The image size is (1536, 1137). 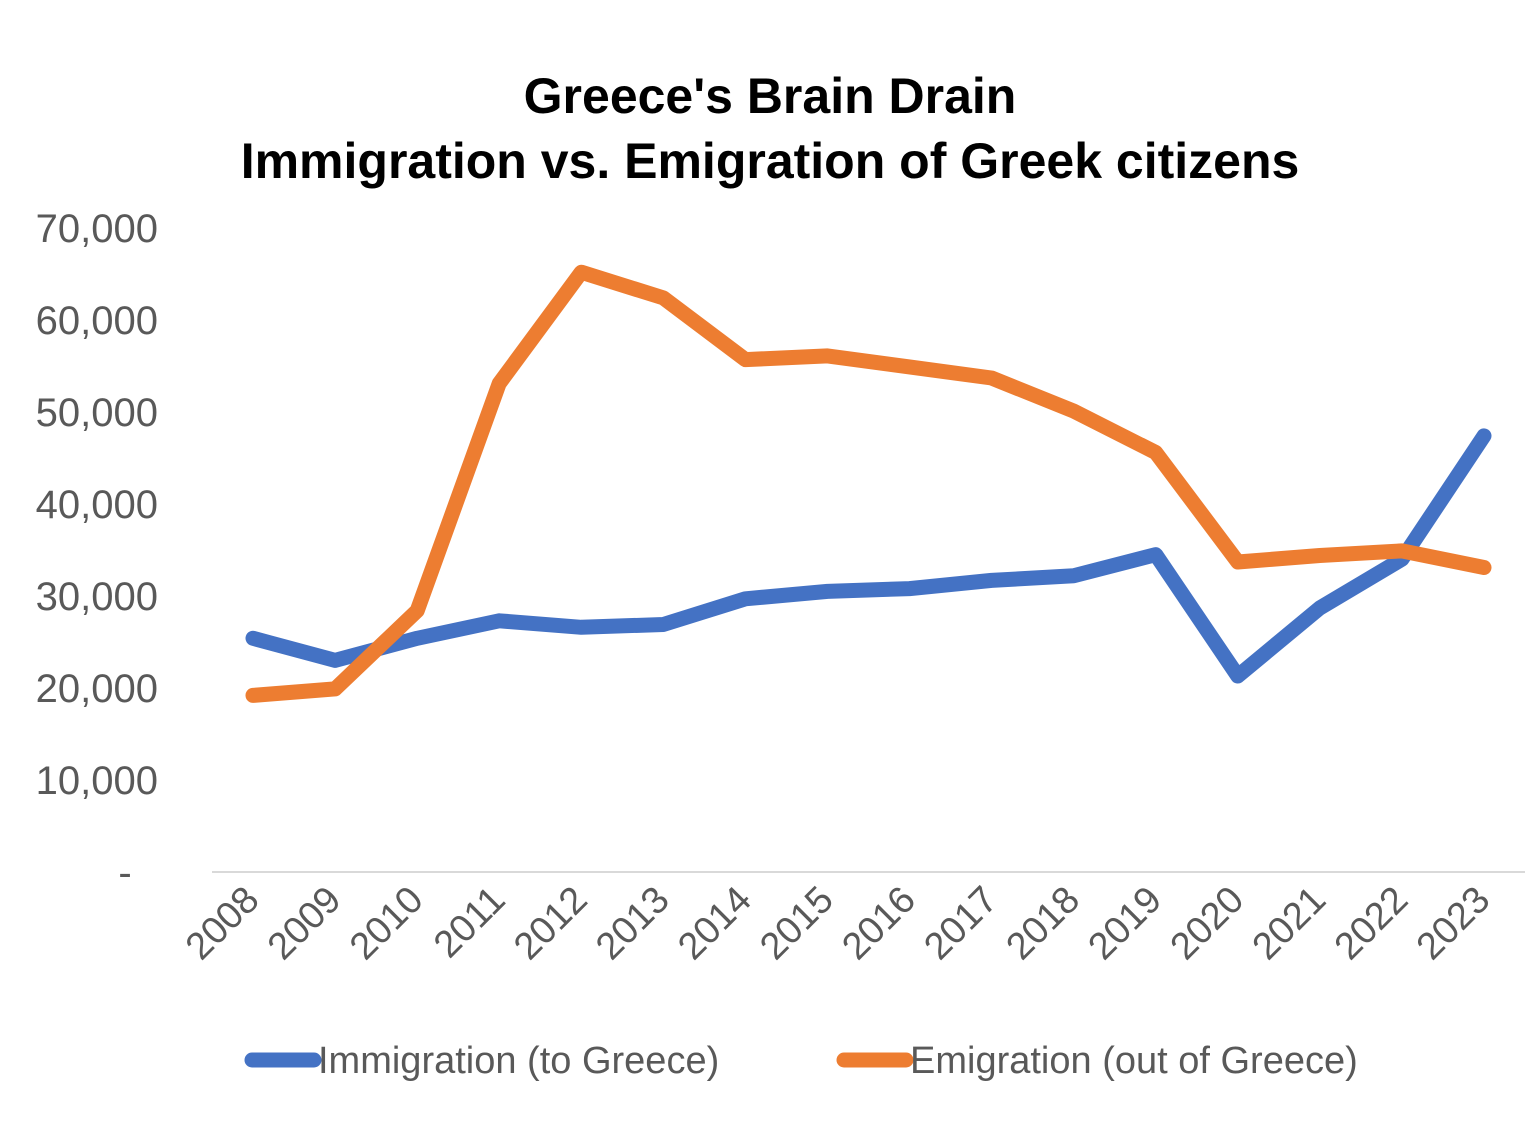 What do you see at coordinates (1134, 1061) in the screenshot?
I see `legend-label-emigration: Emigration (out of Greece)` at bounding box center [1134, 1061].